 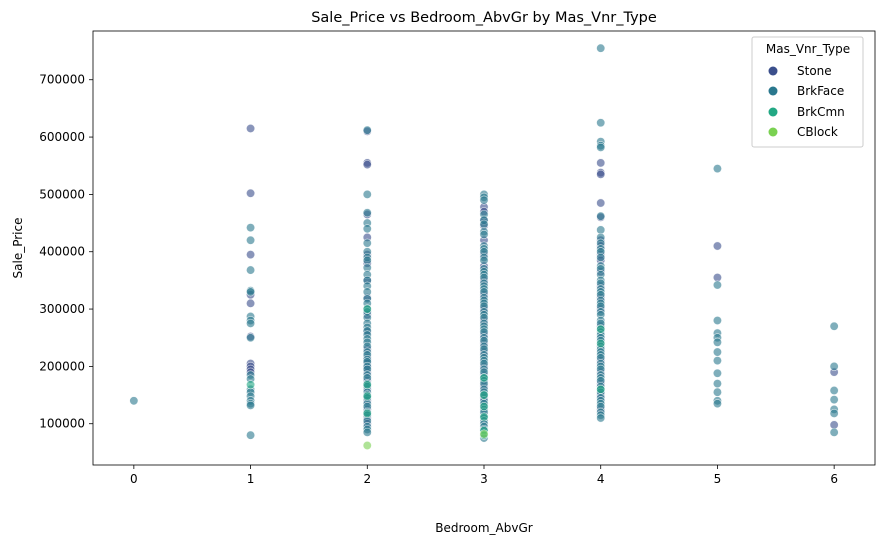 What do you see at coordinates (773, 132) in the screenshot?
I see `legend-marker-cblock` at bounding box center [773, 132].